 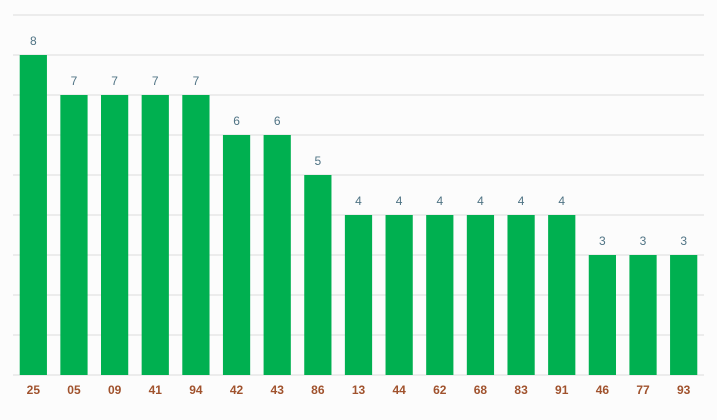 What do you see at coordinates (440, 390) in the screenshot?
I see `x-tick-label: 62` at bounding box center [440, 390].